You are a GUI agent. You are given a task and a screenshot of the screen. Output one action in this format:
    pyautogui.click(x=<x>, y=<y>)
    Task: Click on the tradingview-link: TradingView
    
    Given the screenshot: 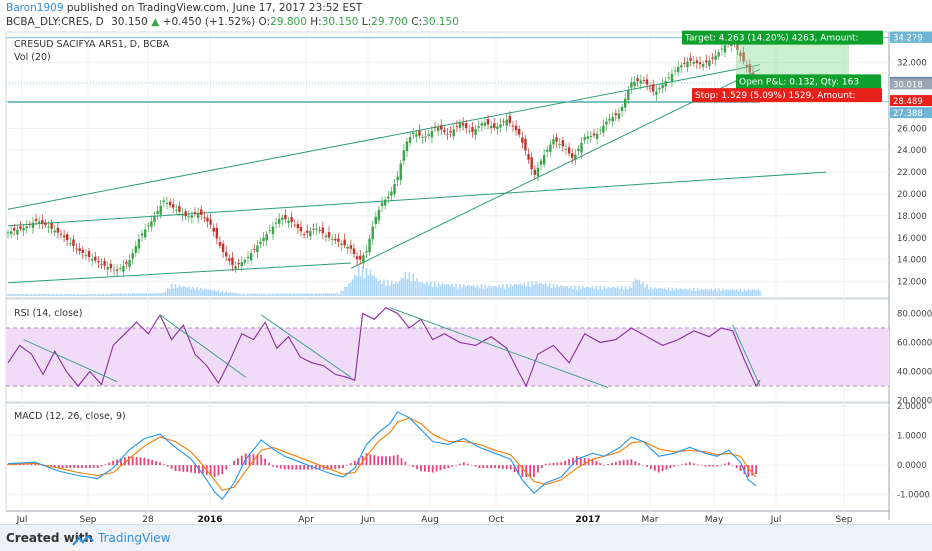 What is the action you would take?
    pyautogui.click(x=134, y=538)
    